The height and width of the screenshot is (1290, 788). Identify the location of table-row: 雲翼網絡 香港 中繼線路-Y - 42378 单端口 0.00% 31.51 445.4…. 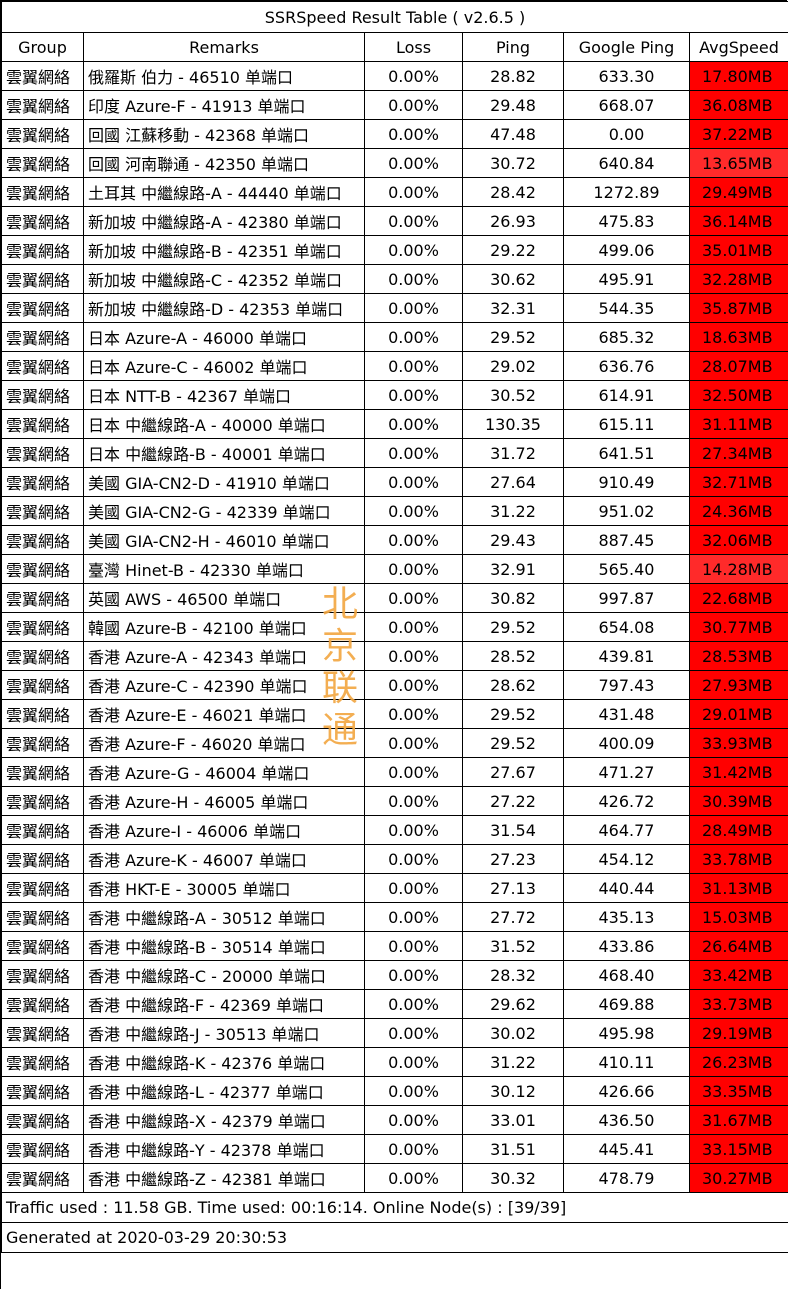
(394, 1149).